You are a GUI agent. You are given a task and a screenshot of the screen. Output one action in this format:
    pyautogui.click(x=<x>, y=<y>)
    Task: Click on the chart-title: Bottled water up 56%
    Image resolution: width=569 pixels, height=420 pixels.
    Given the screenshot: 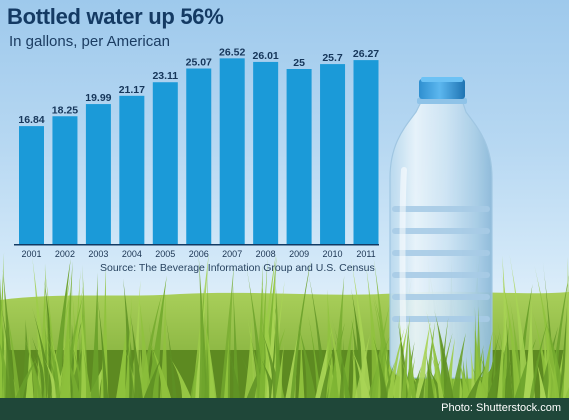 What is the action you would take?
    pyautogui.click(x=115, y=16)
    